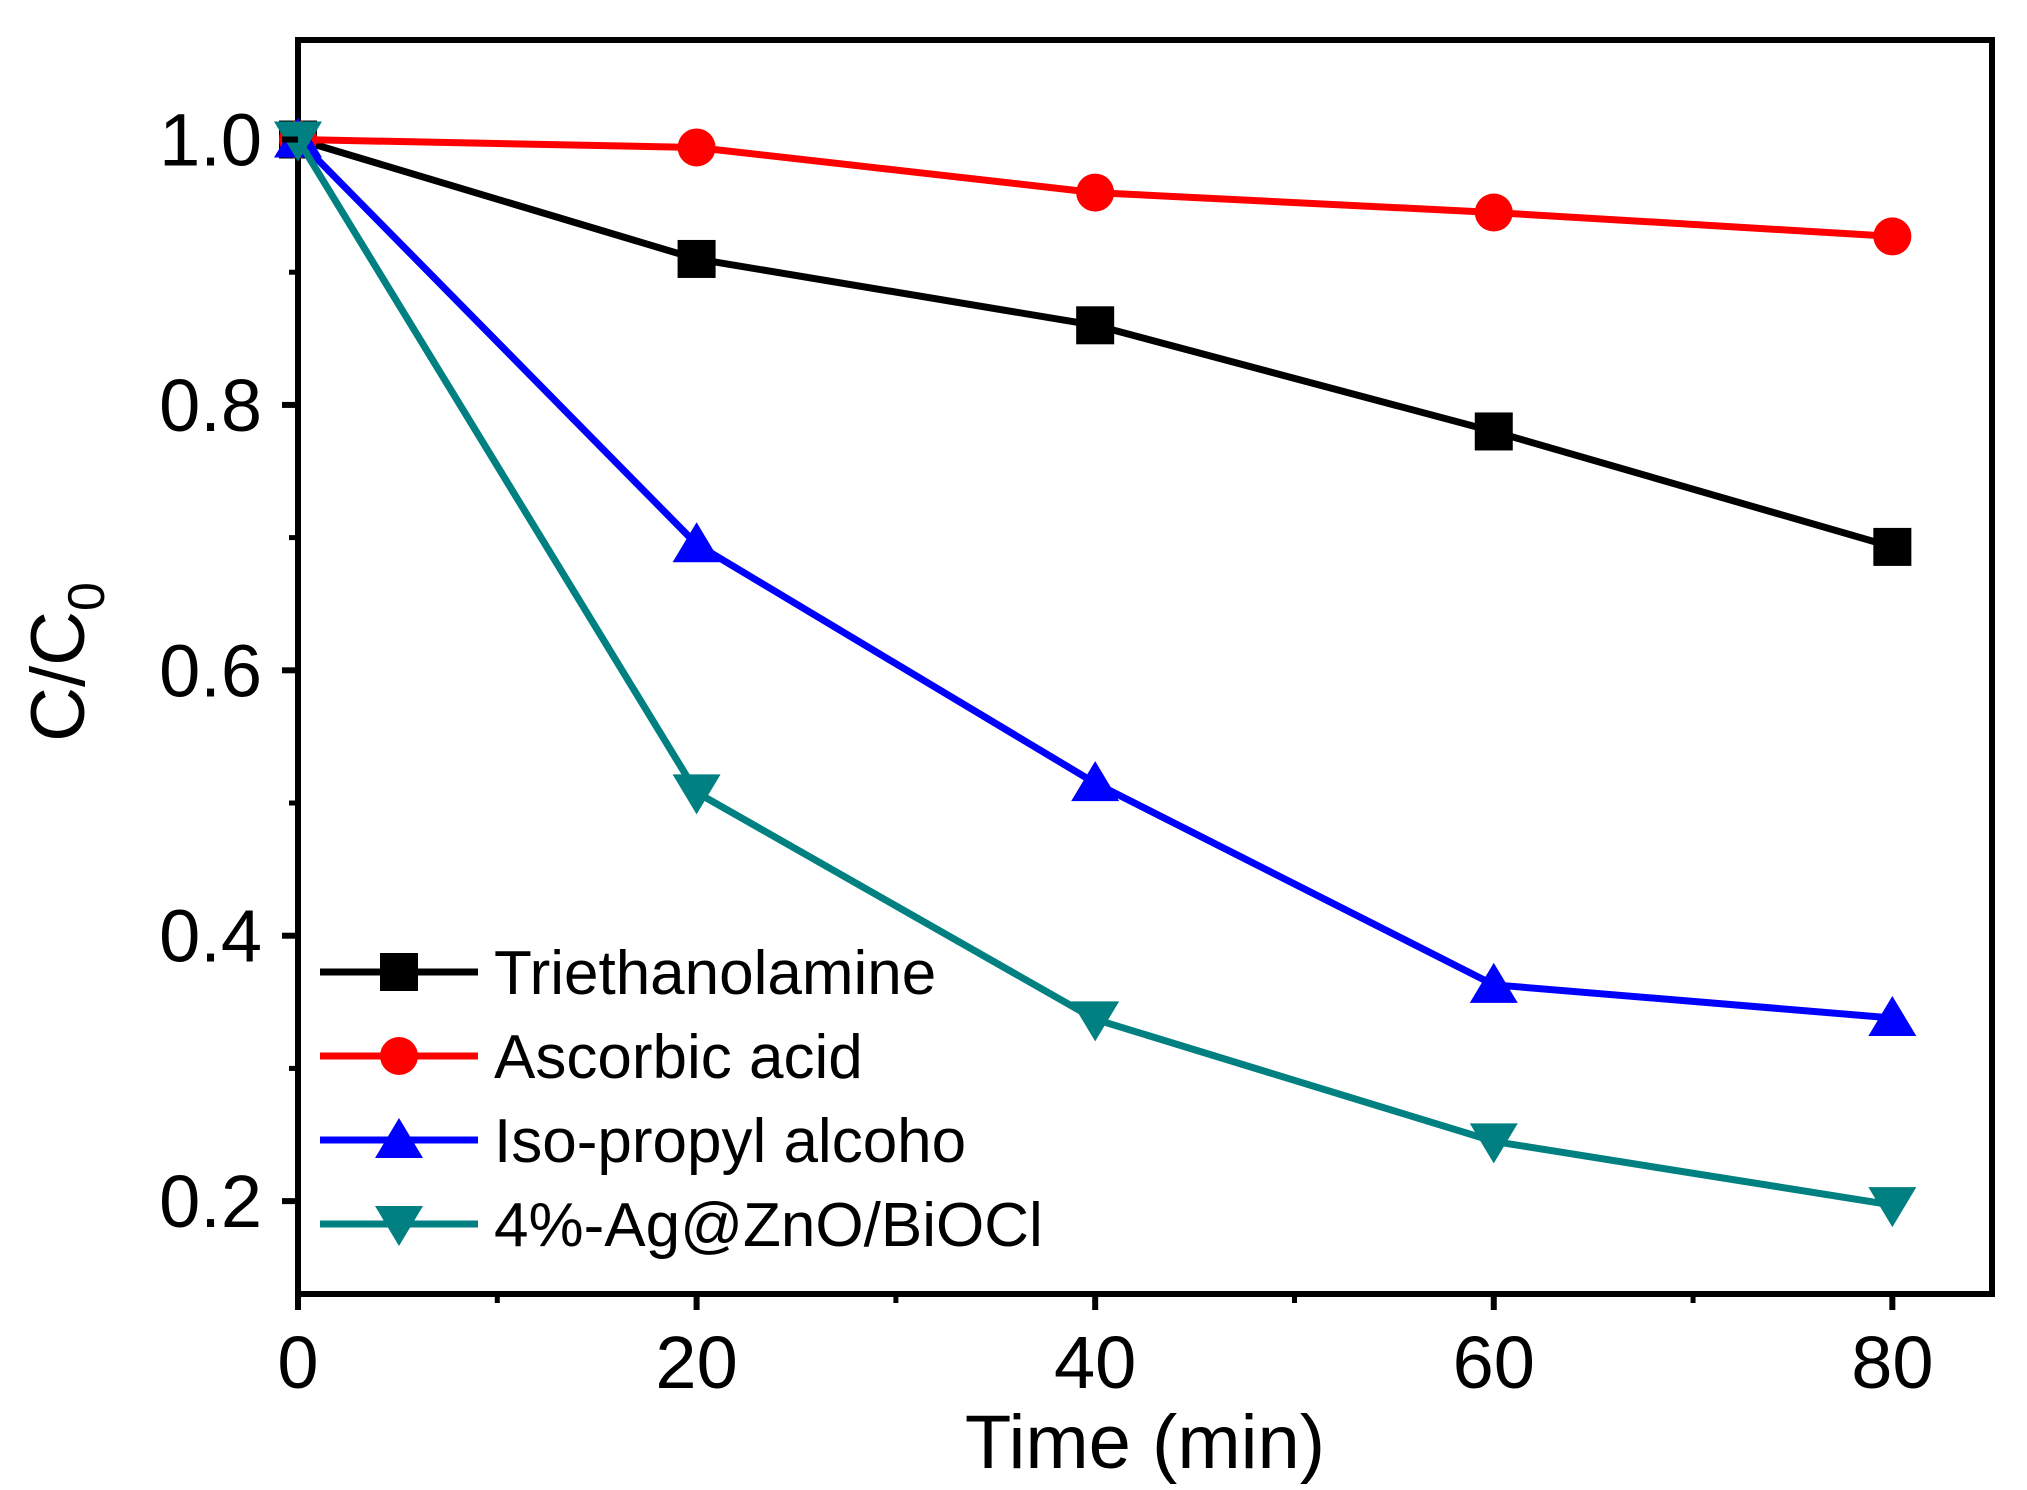 The image size is (2027, 1490). What do you see at coordinates (678, 1057) in the screenshot?
I see `legend-label: Ascorbic acid` at bounding box center [678, 1057].